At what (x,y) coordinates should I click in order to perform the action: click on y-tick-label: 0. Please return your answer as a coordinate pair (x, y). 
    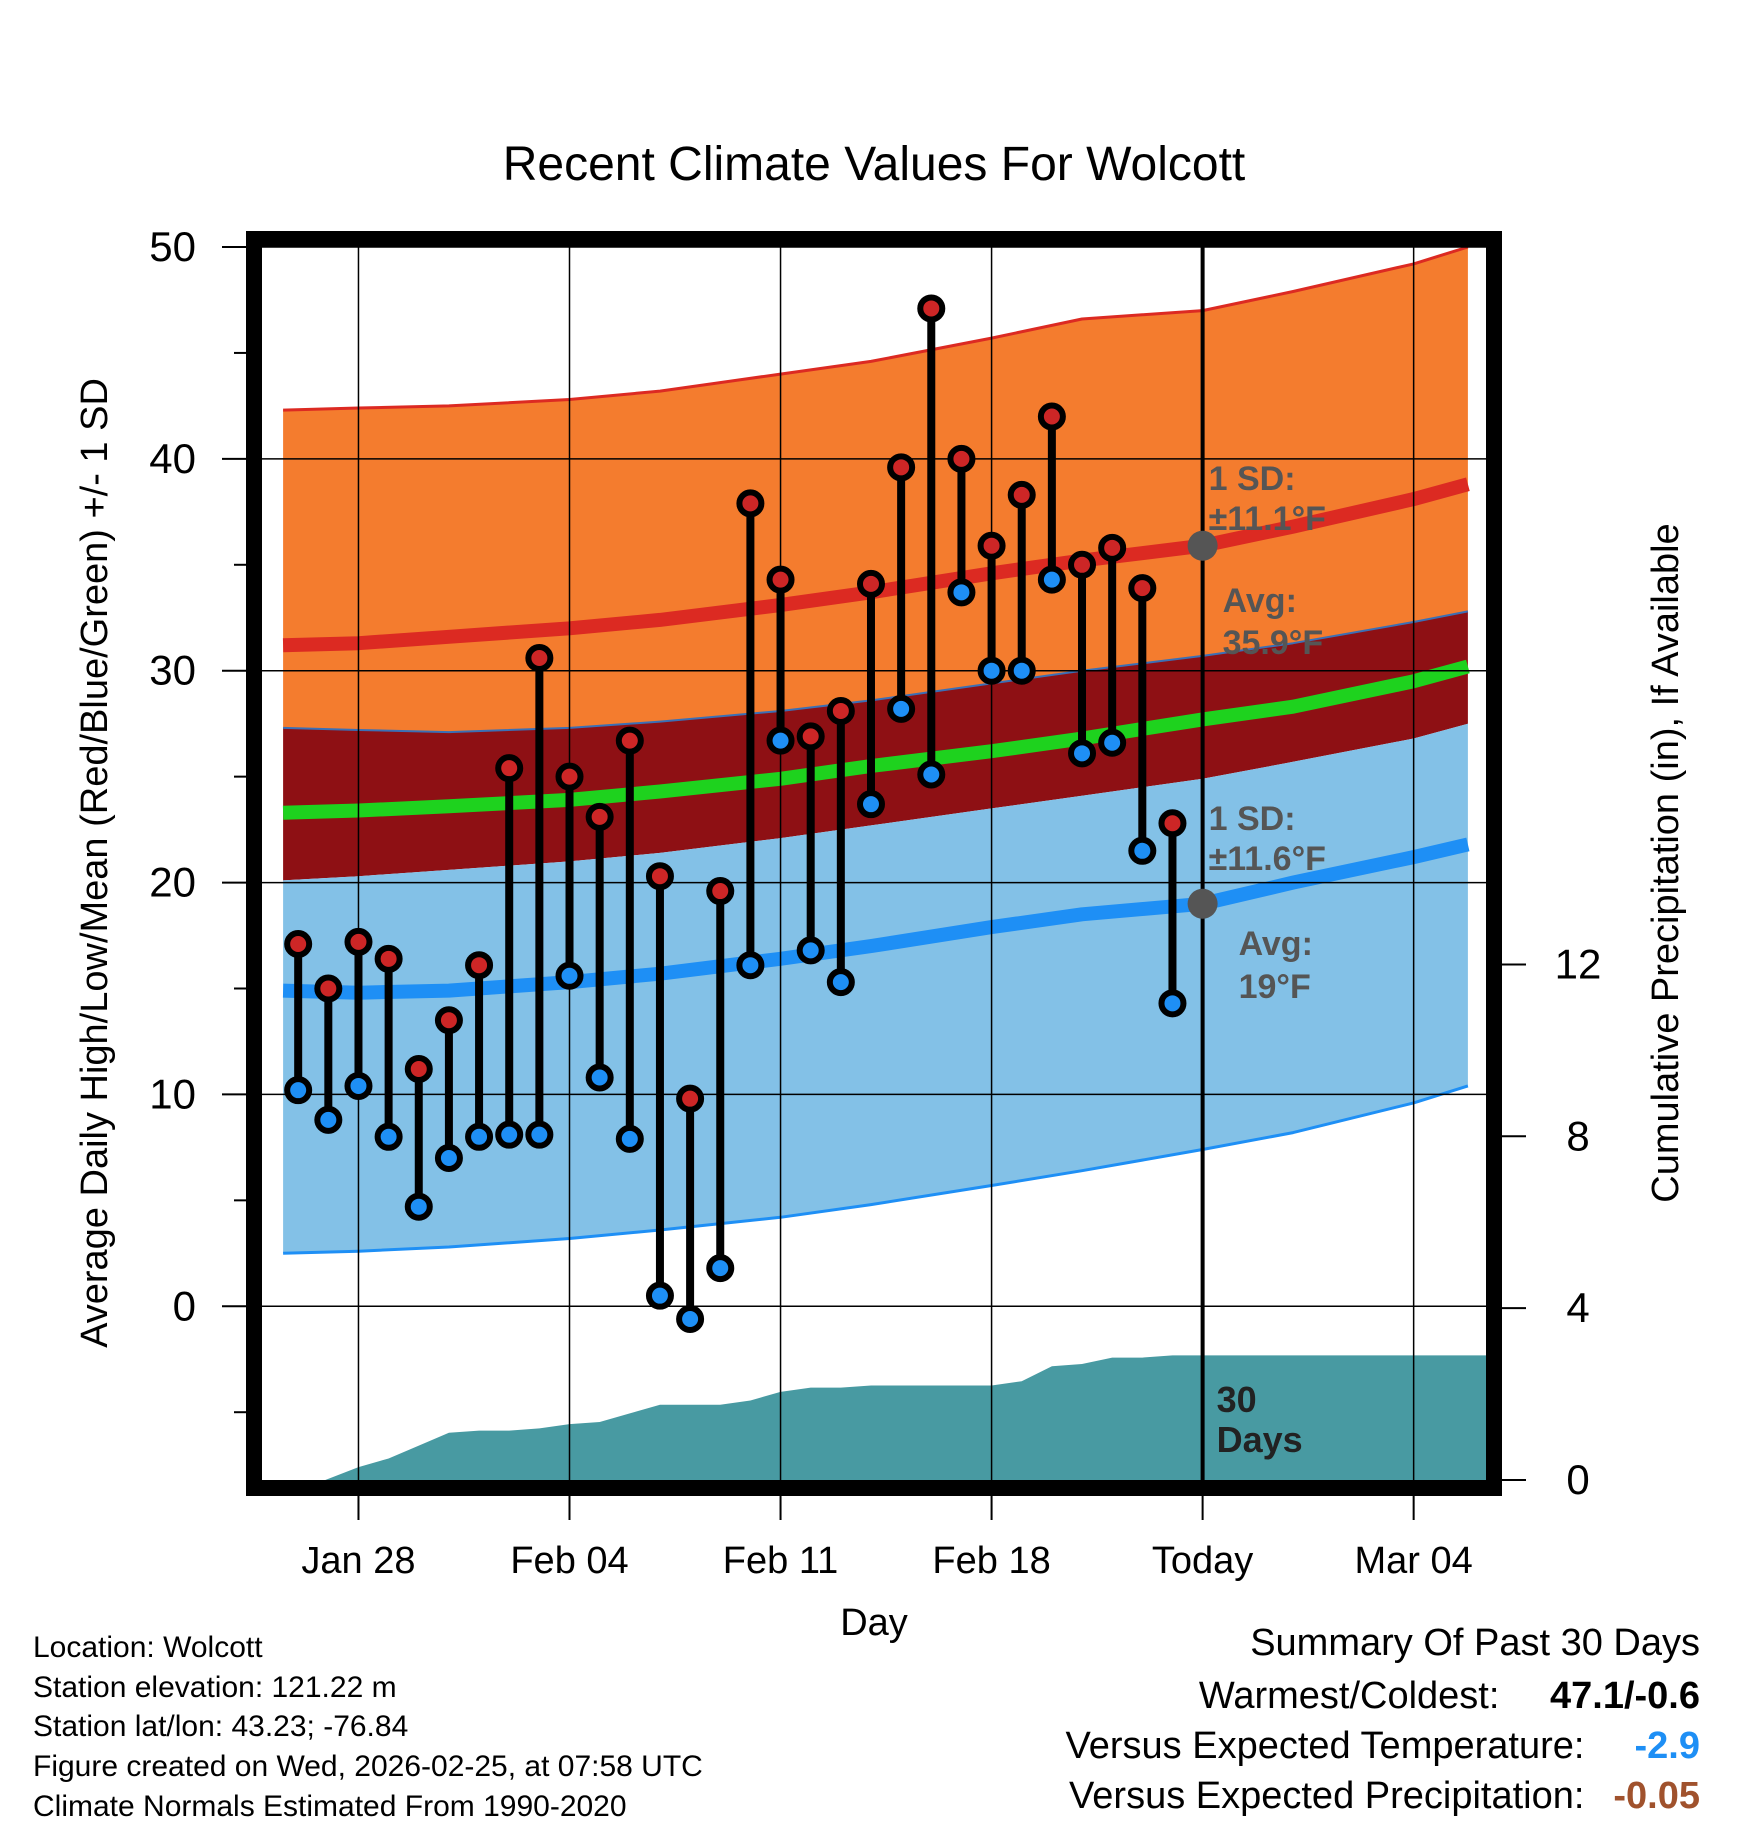
    Looking at the image, I should click on (184, 1305).